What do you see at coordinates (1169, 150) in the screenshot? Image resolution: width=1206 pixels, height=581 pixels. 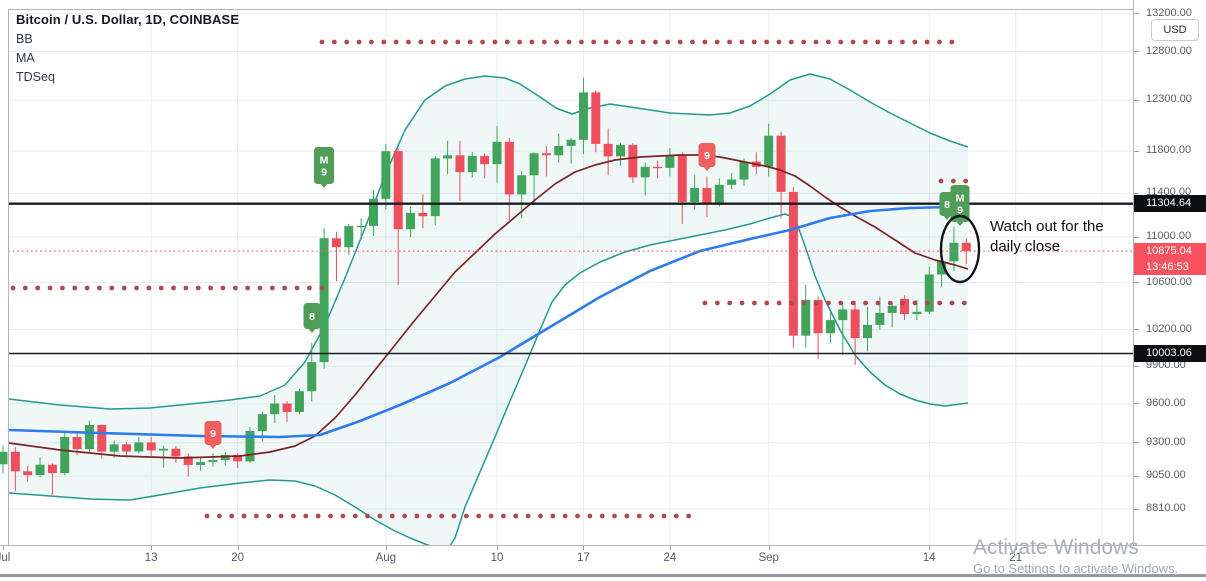 I see `price-tick-label: 11800.00` at bounding box center [1169, 150].